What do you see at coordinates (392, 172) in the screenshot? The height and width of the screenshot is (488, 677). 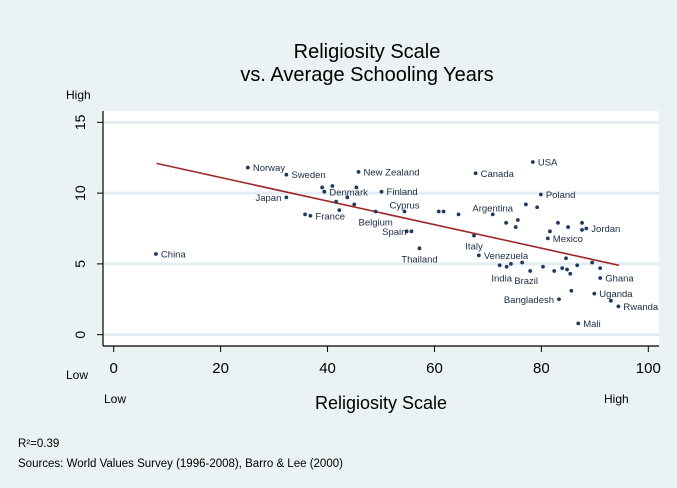 I see `point-label: New Zealand` at bounding box center [392, 172].